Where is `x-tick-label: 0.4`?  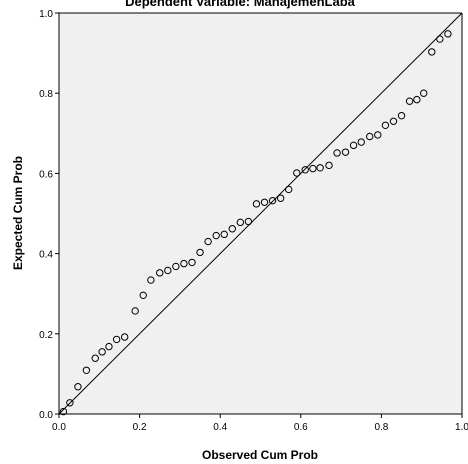 x-tick-label: 0.4 is located at coordinates (220, 427).